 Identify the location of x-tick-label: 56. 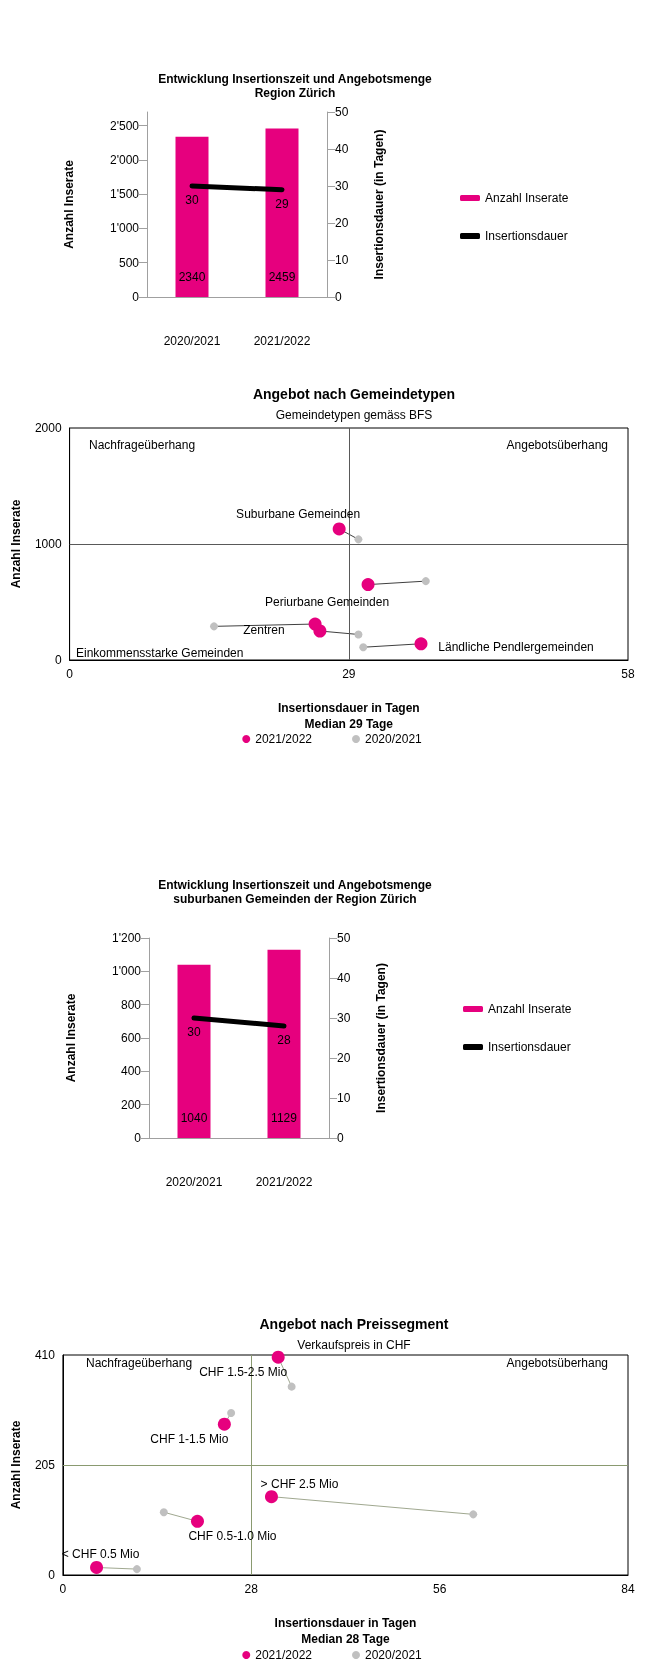
(439, 1589).